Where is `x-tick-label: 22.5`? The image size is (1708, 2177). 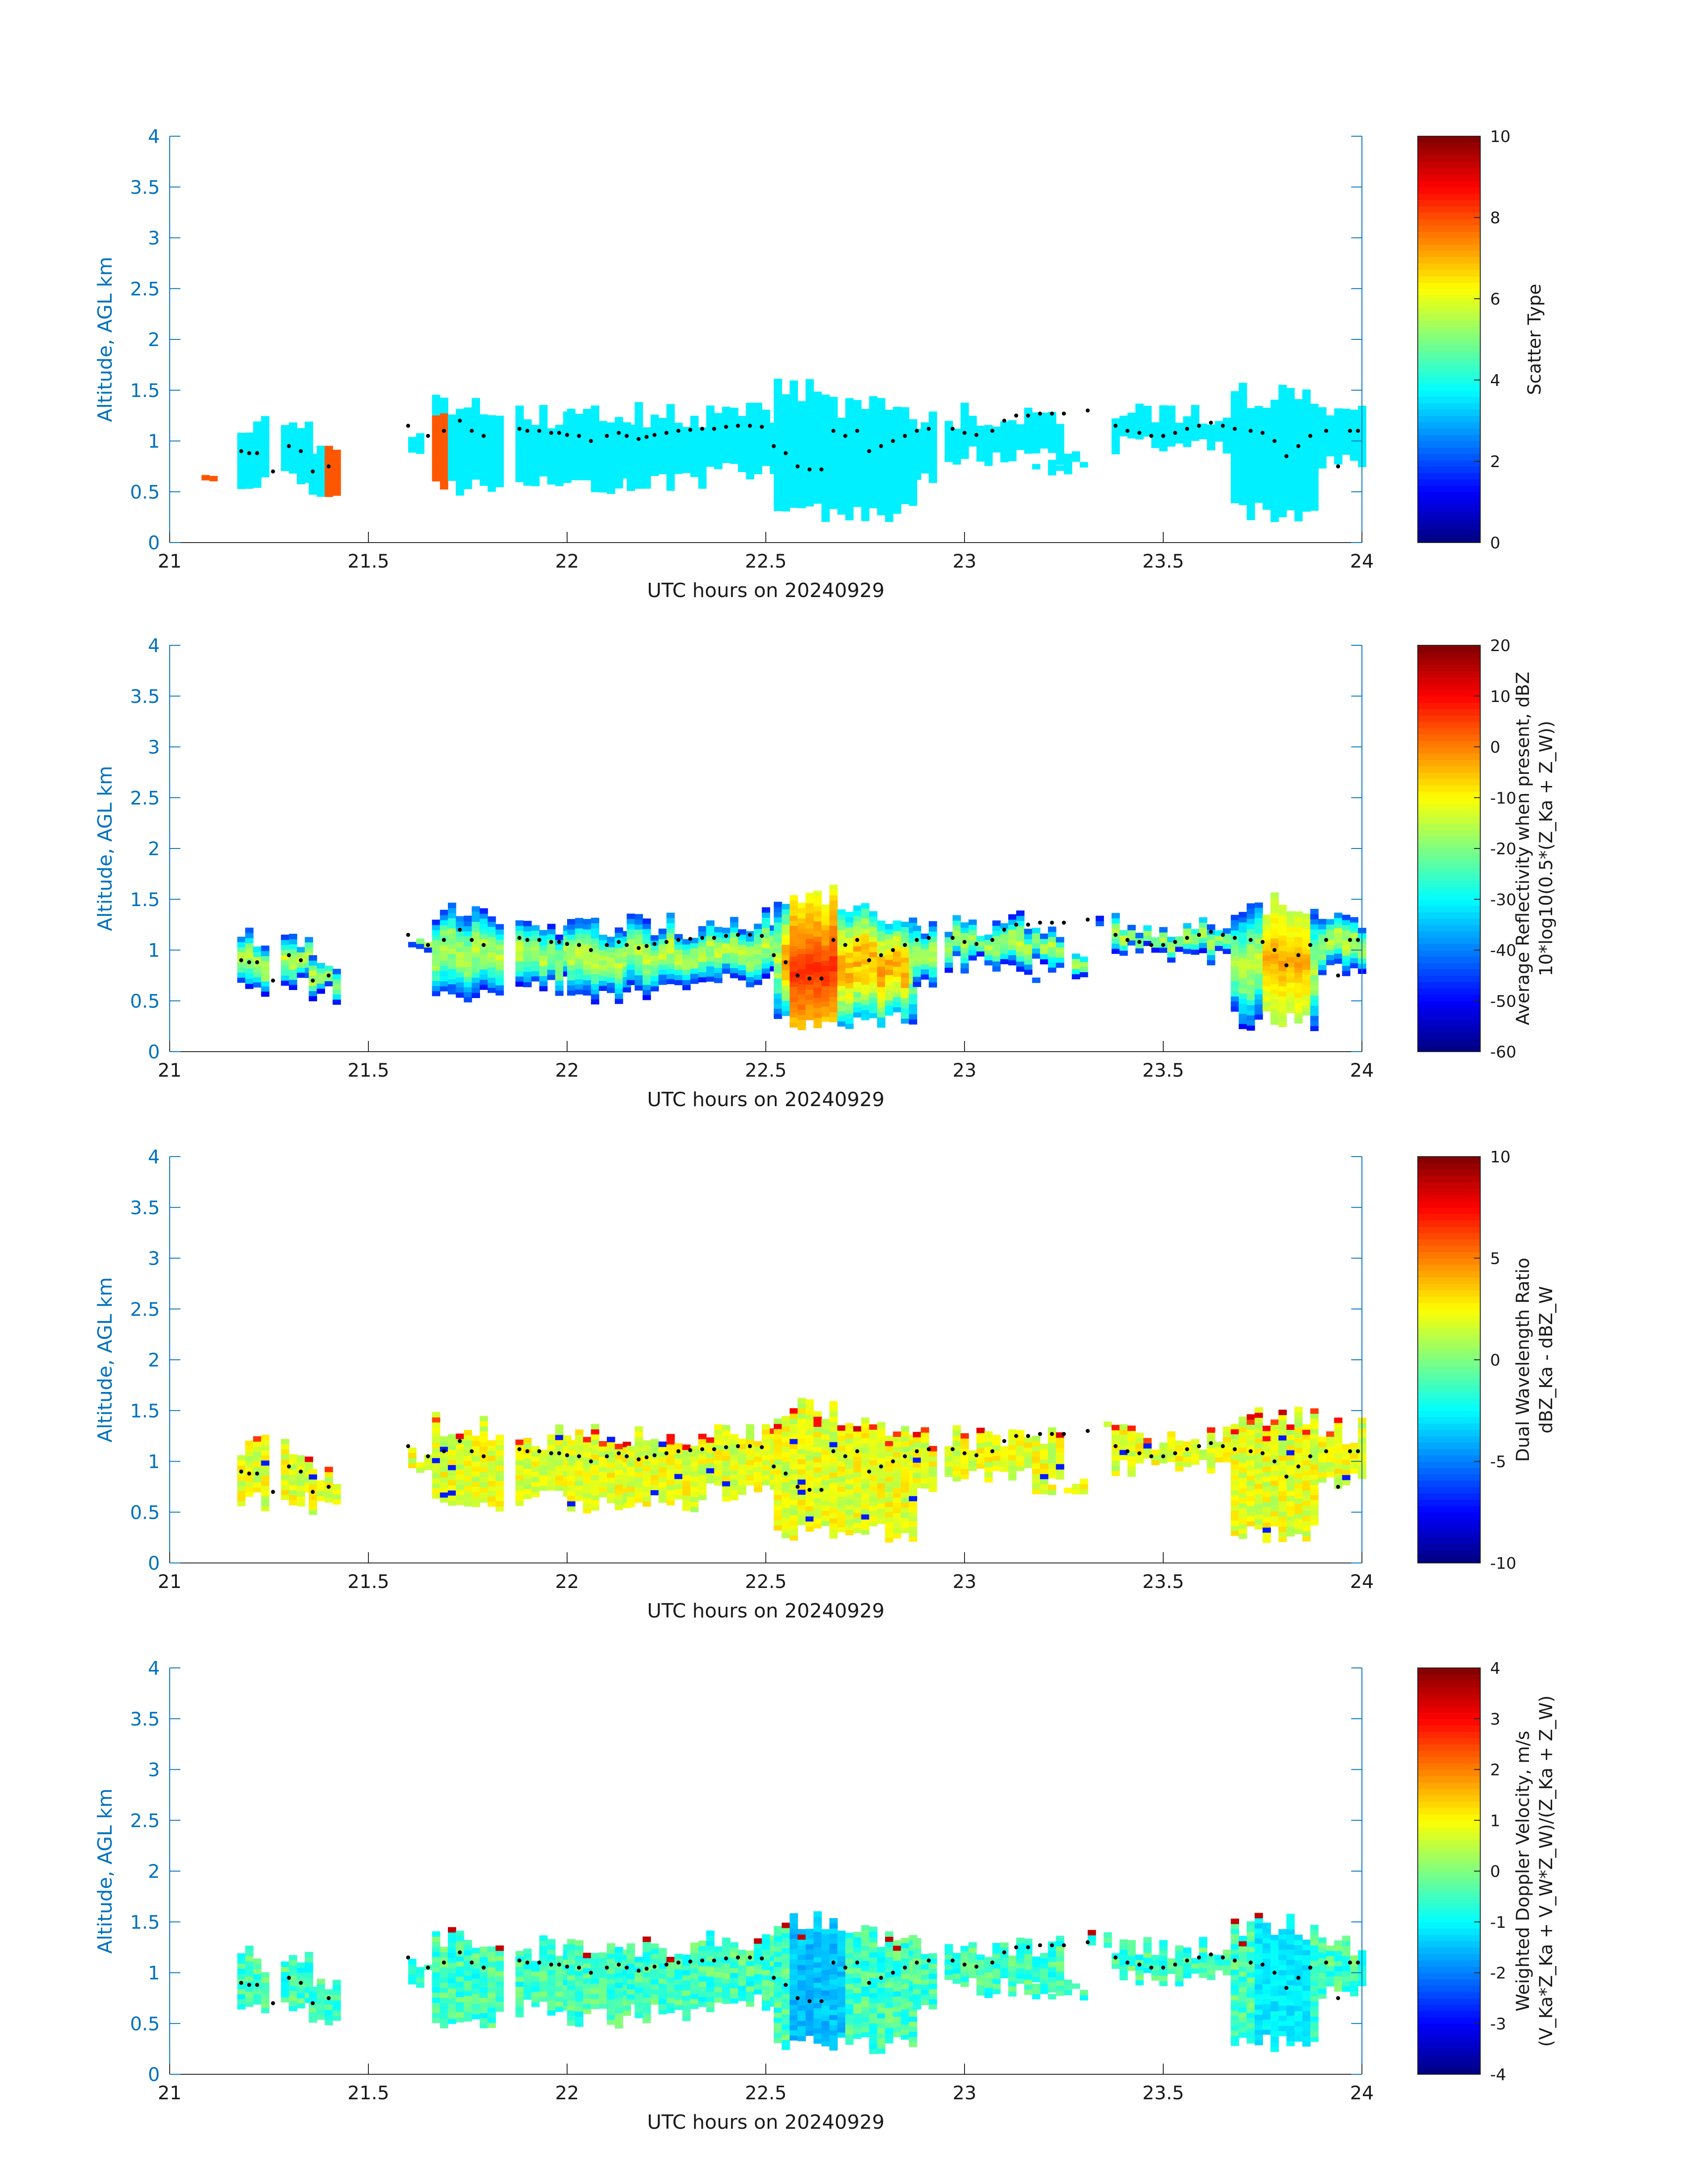 x-tick-label: 22.5 is located at coordinates (766, 561).